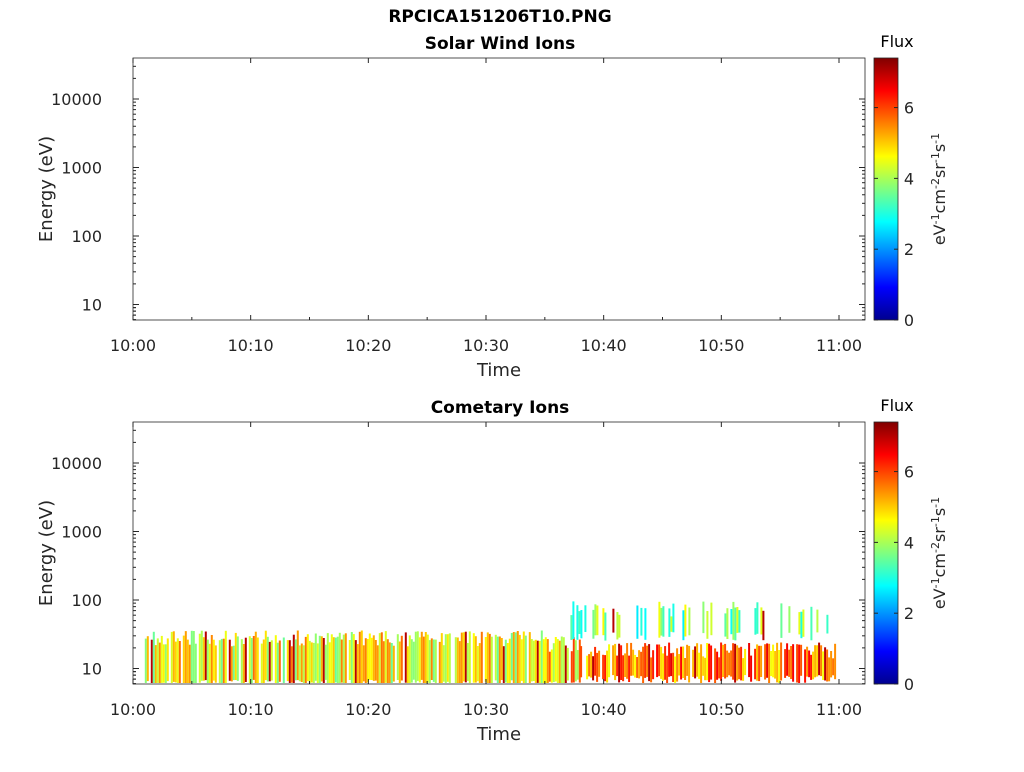  What do you see at coordinates (939, 553) in the screenshot?
I see `colorbar-unit-label: eV-1cm-2sr-1s-1` at bounding box center [939, 553].